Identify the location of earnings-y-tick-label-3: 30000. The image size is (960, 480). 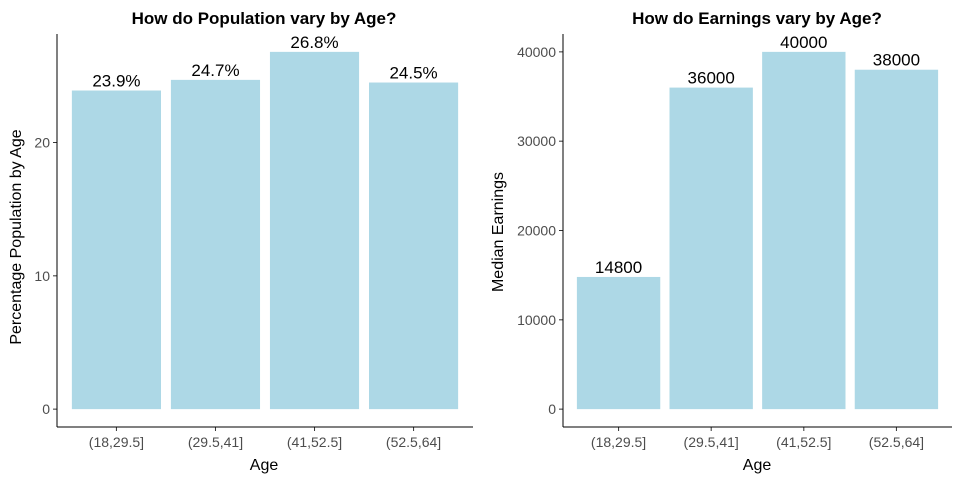
(536, 141).